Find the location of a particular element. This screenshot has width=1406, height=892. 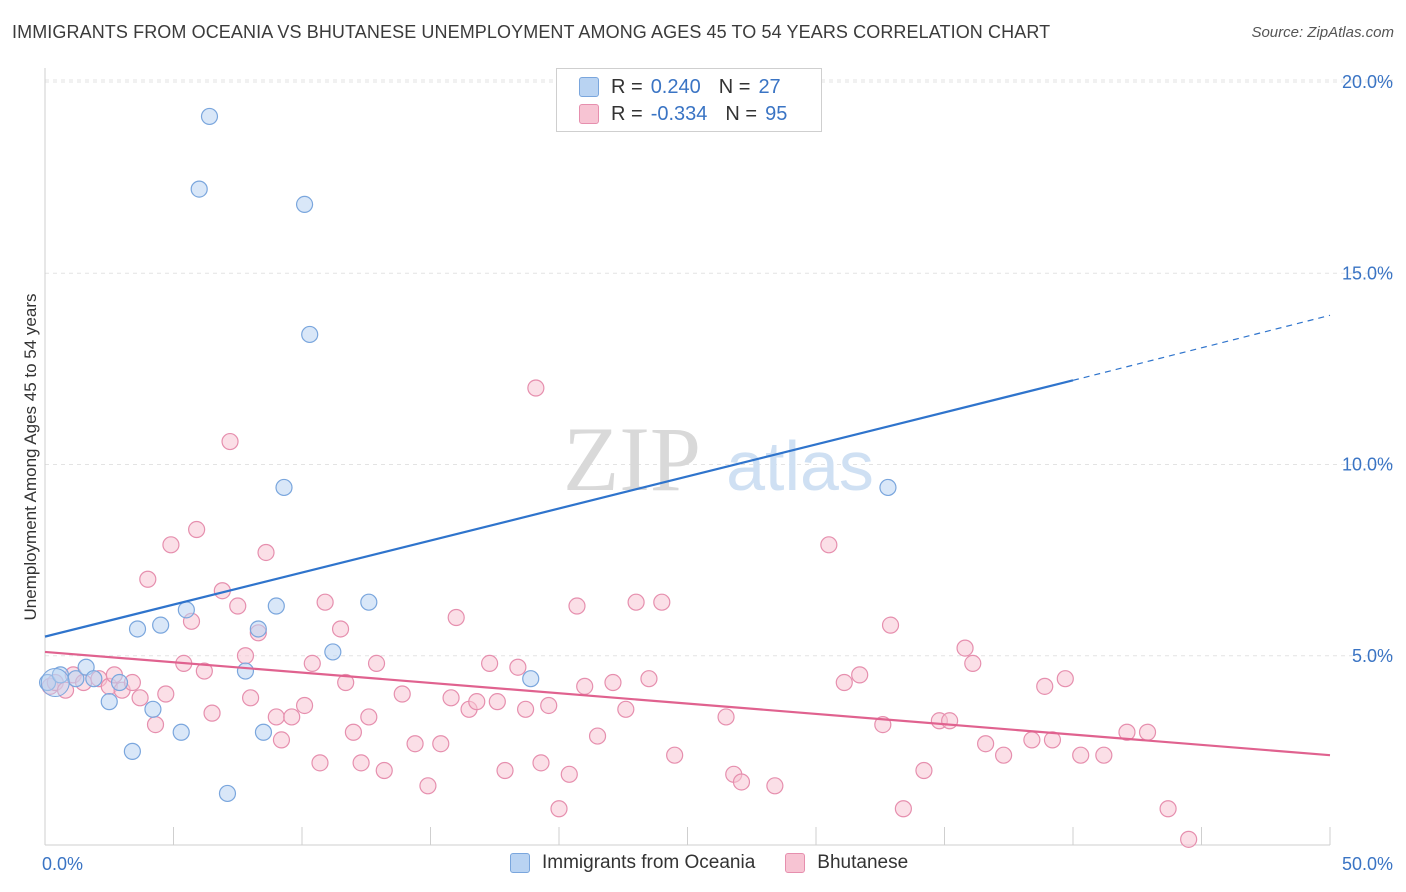

legend-n-value: 27 is located at coordinates (769, 86).